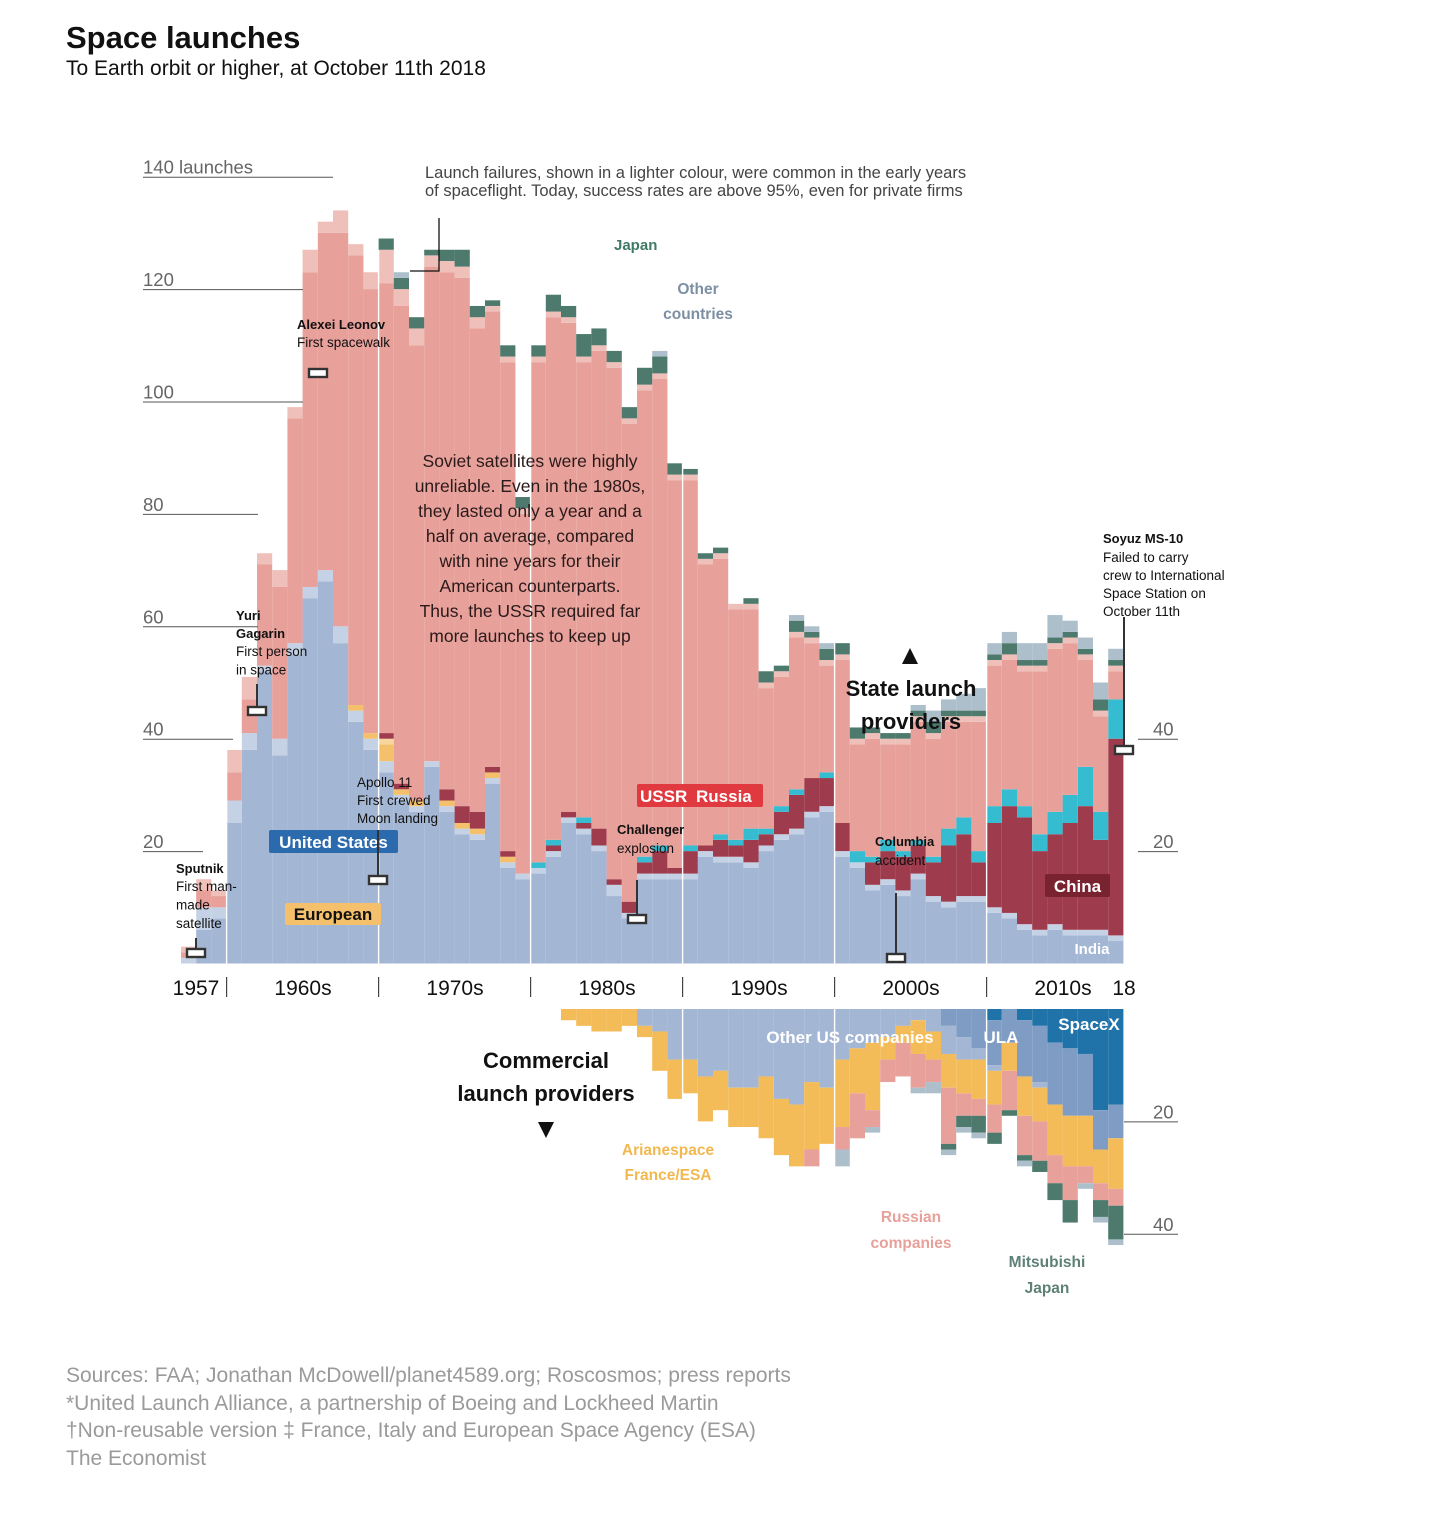 The width and height of the screenshot is (1440, 1536). I want to click on bar-united-states-1978, so click(508, 915).